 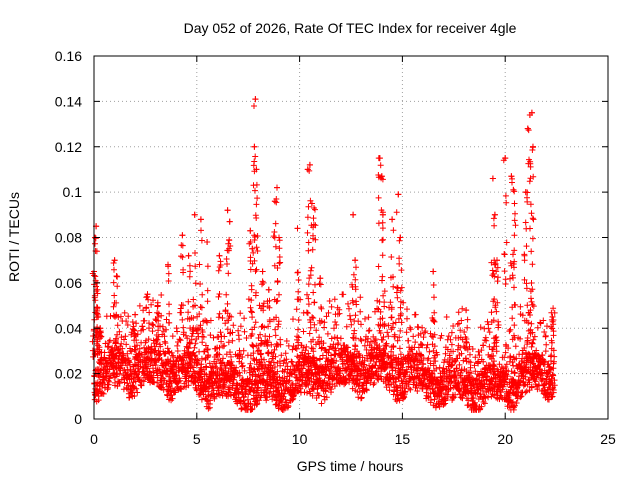 What do you see at coordinates (505, 439) in the screenshot?
I see `x-tick-label: 20` at bounding box center [505, 439].